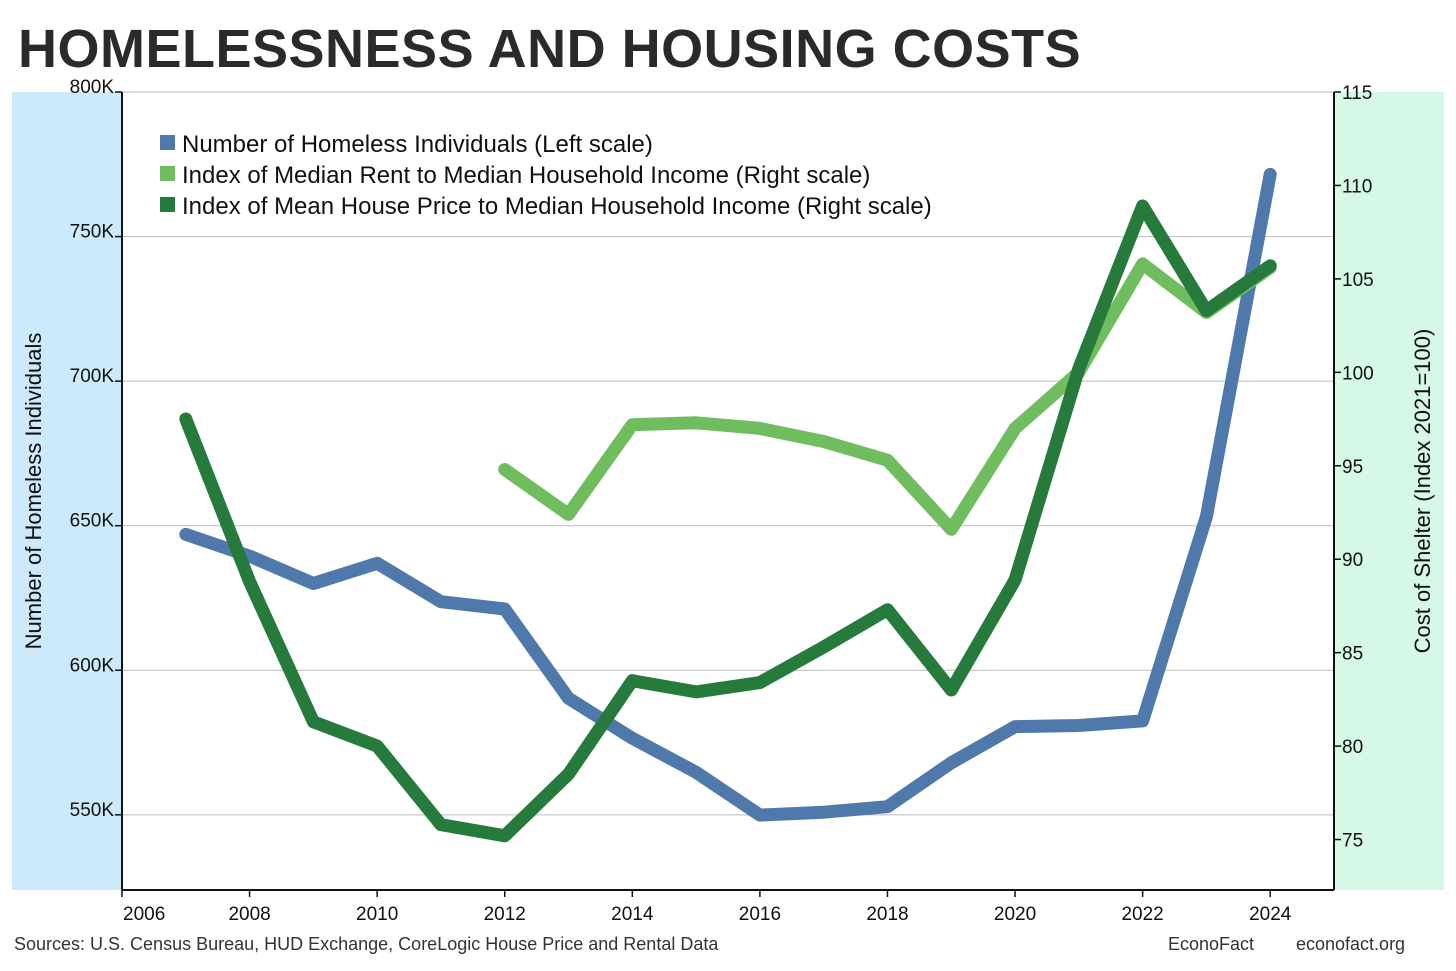 The image size is (1456, 971). What do you see at coordinates (92, 376) in the screenshot?
I see `y-left-tick-label: 700K` at bounding box center [92, 376].